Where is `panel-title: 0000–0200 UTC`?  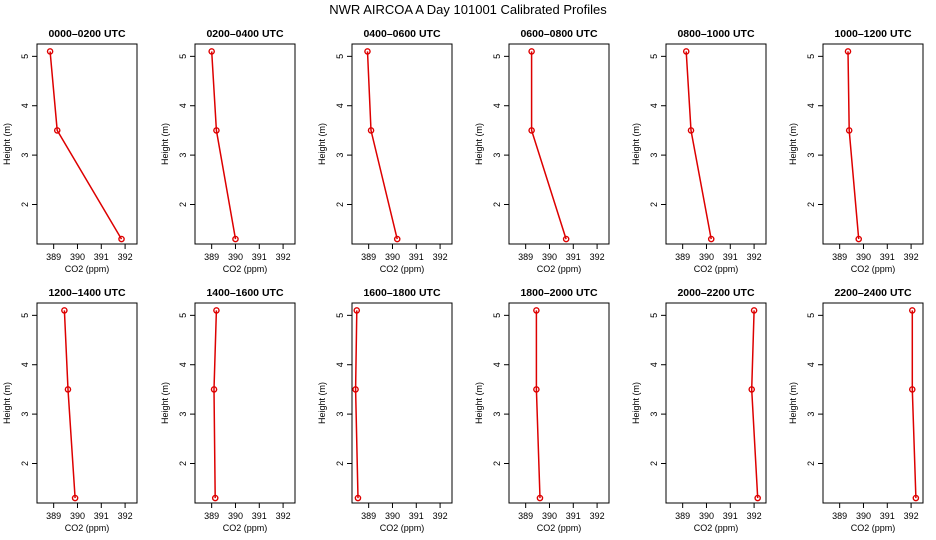
panel-title: 0000–0200 UTC is located at coordinates (86, 34).